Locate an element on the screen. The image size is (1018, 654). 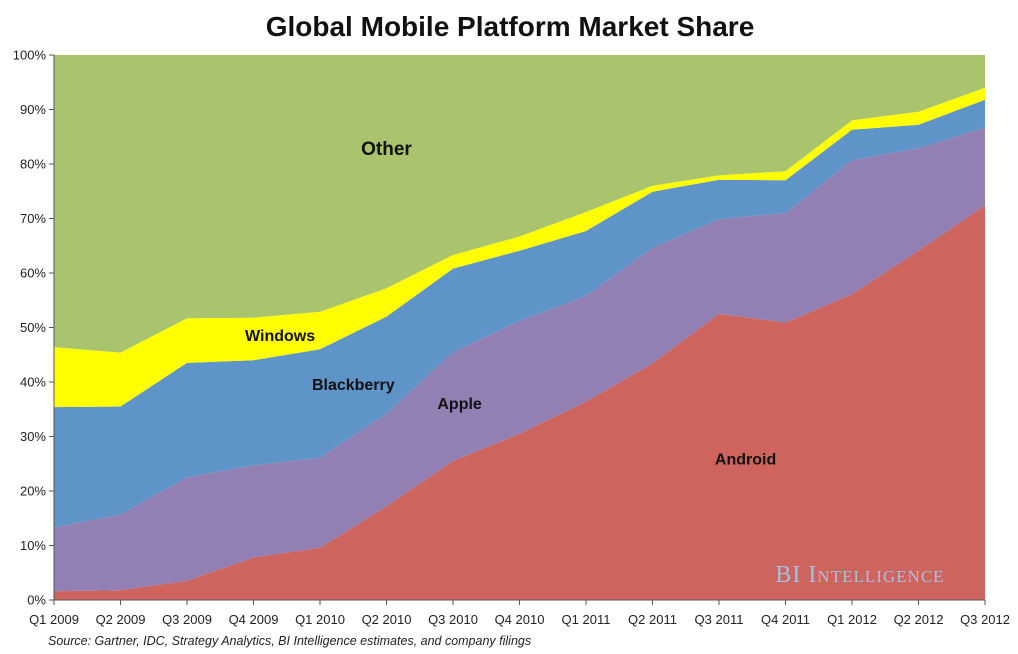
x-tick-label: Q4 2010 is located at coordinates (520, 619).